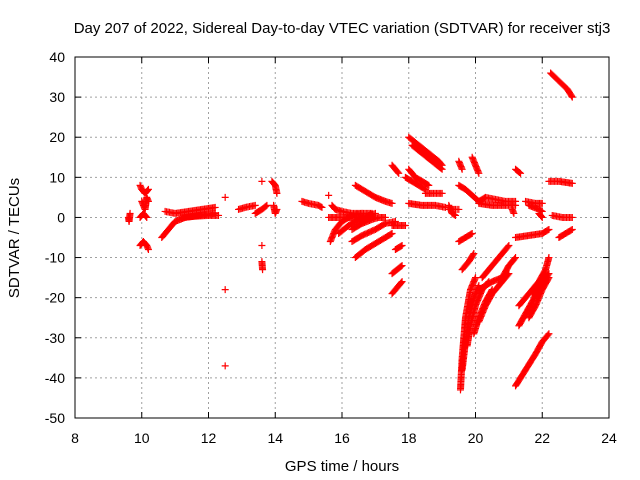  What do you see at coordinates (275, 438) in the screenshot?
I see `x-tick-label: 14` at bounding box center [275, 438].